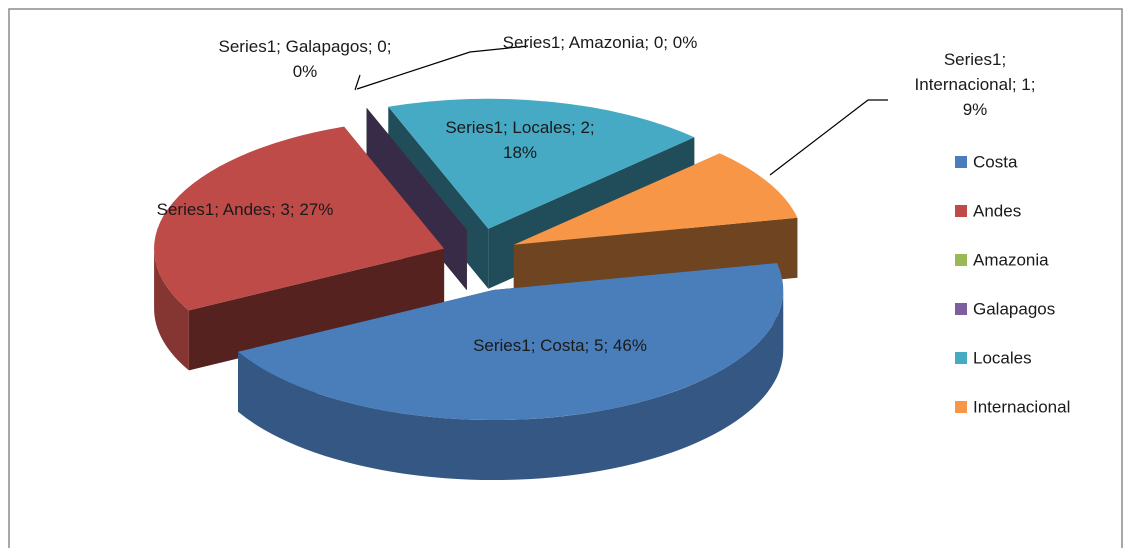 The width and height of the screenshot is (1131, 548). Describe the element at coordinates (975, 84) in the screenshot. I see `data-label: Series1; Internacional; 1; 9%` at that location.